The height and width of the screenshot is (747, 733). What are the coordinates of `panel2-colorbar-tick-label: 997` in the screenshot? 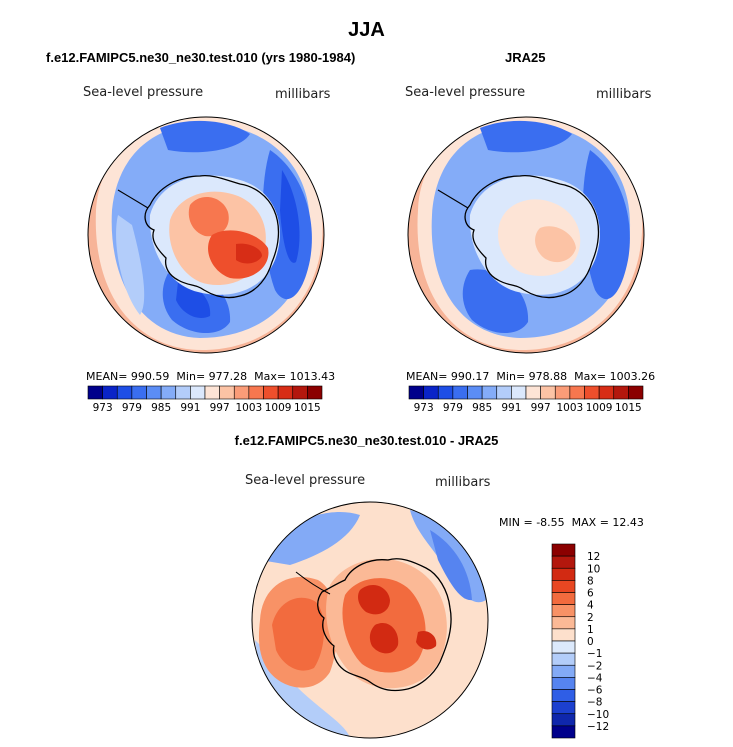 It's located at (541, 408).